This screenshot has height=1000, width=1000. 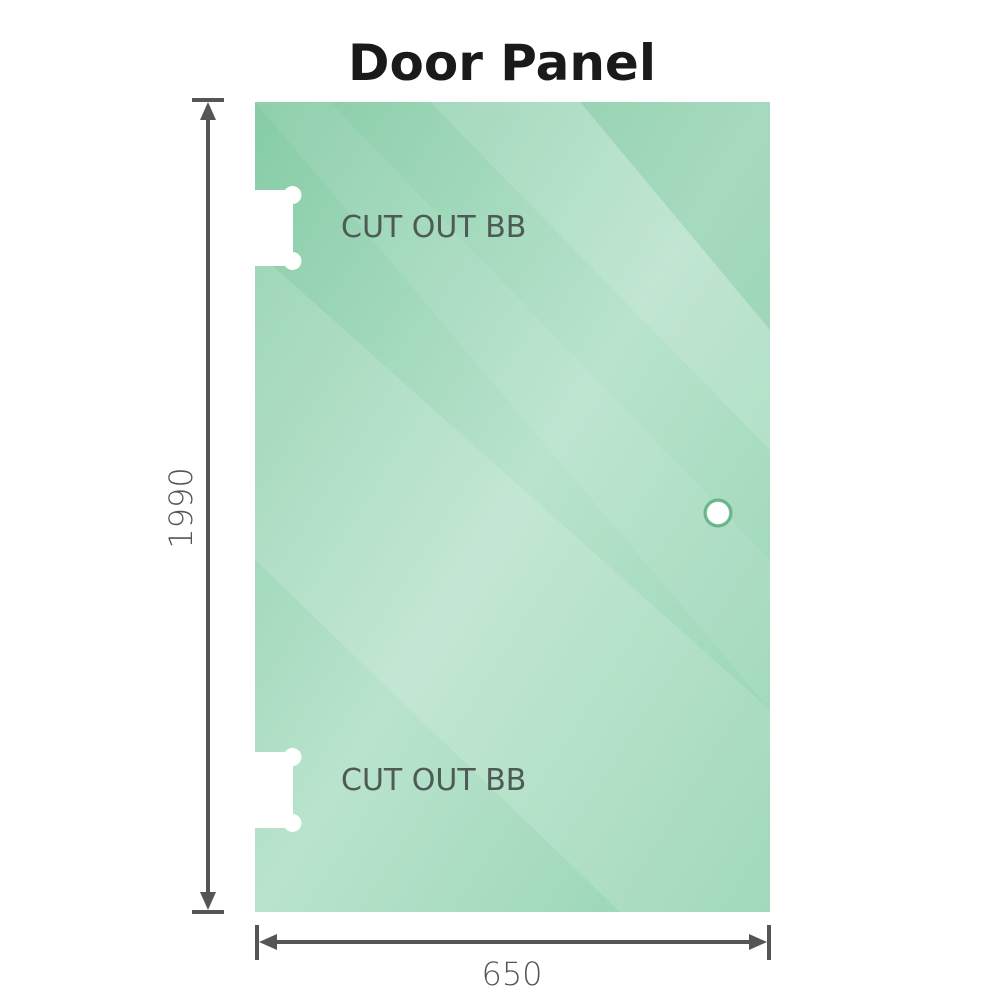 What do you see at coordinates (502, 63) in the screenshot?
I see `page-title: Door Panel` at bounding box center [502, 63].